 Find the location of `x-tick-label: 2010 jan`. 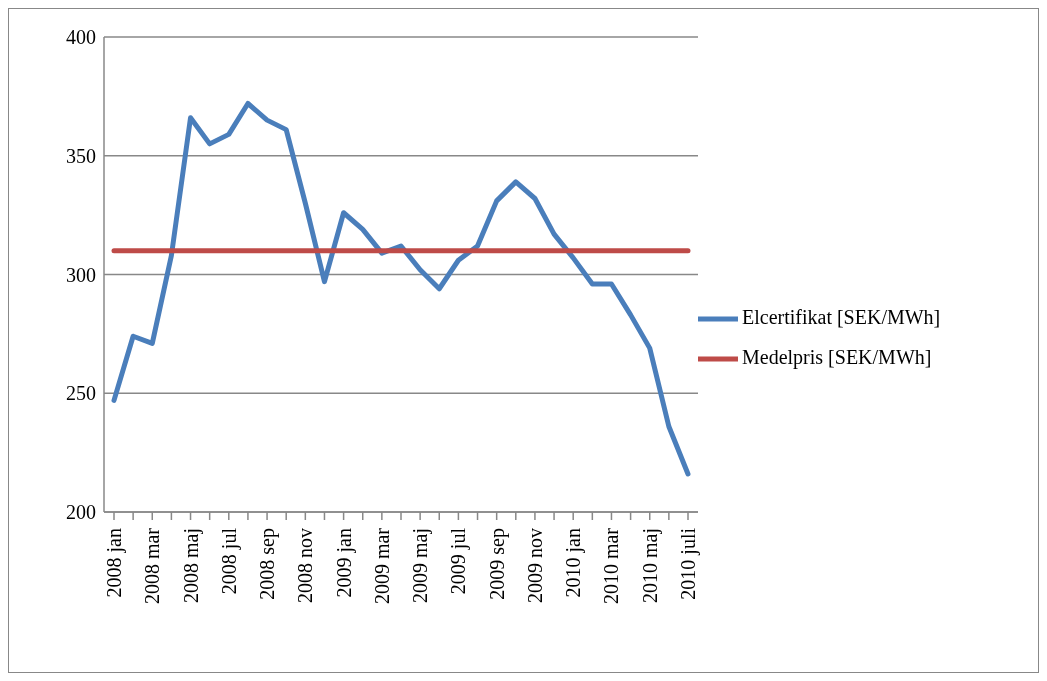

x-tick-label: 2010 jan is located at coordinates (574, 563).